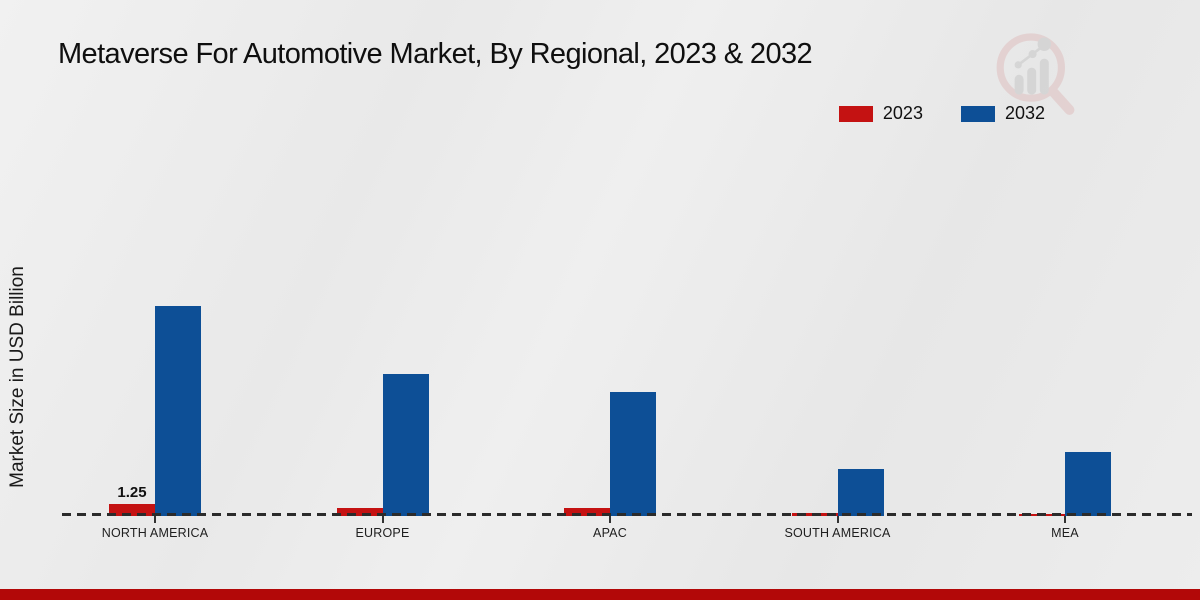 The image size is (1200, 600). I want to click on bar-2023-europe, so click(359, 511).